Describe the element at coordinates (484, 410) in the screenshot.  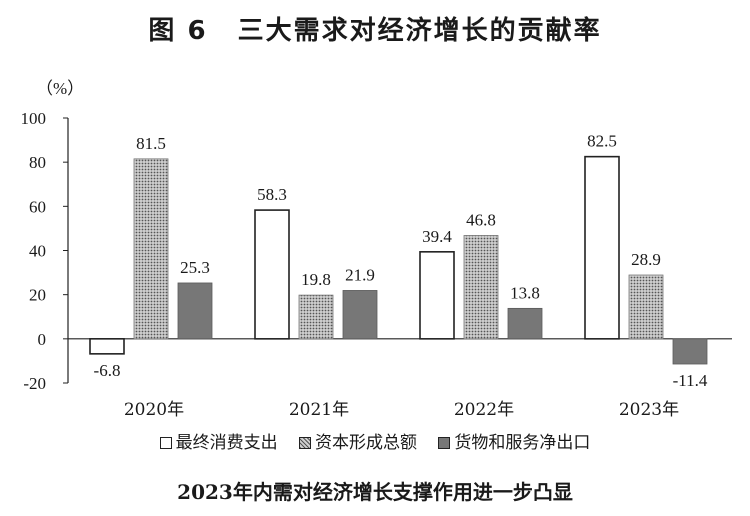
I see `x-category-label: 2022年` at that location.